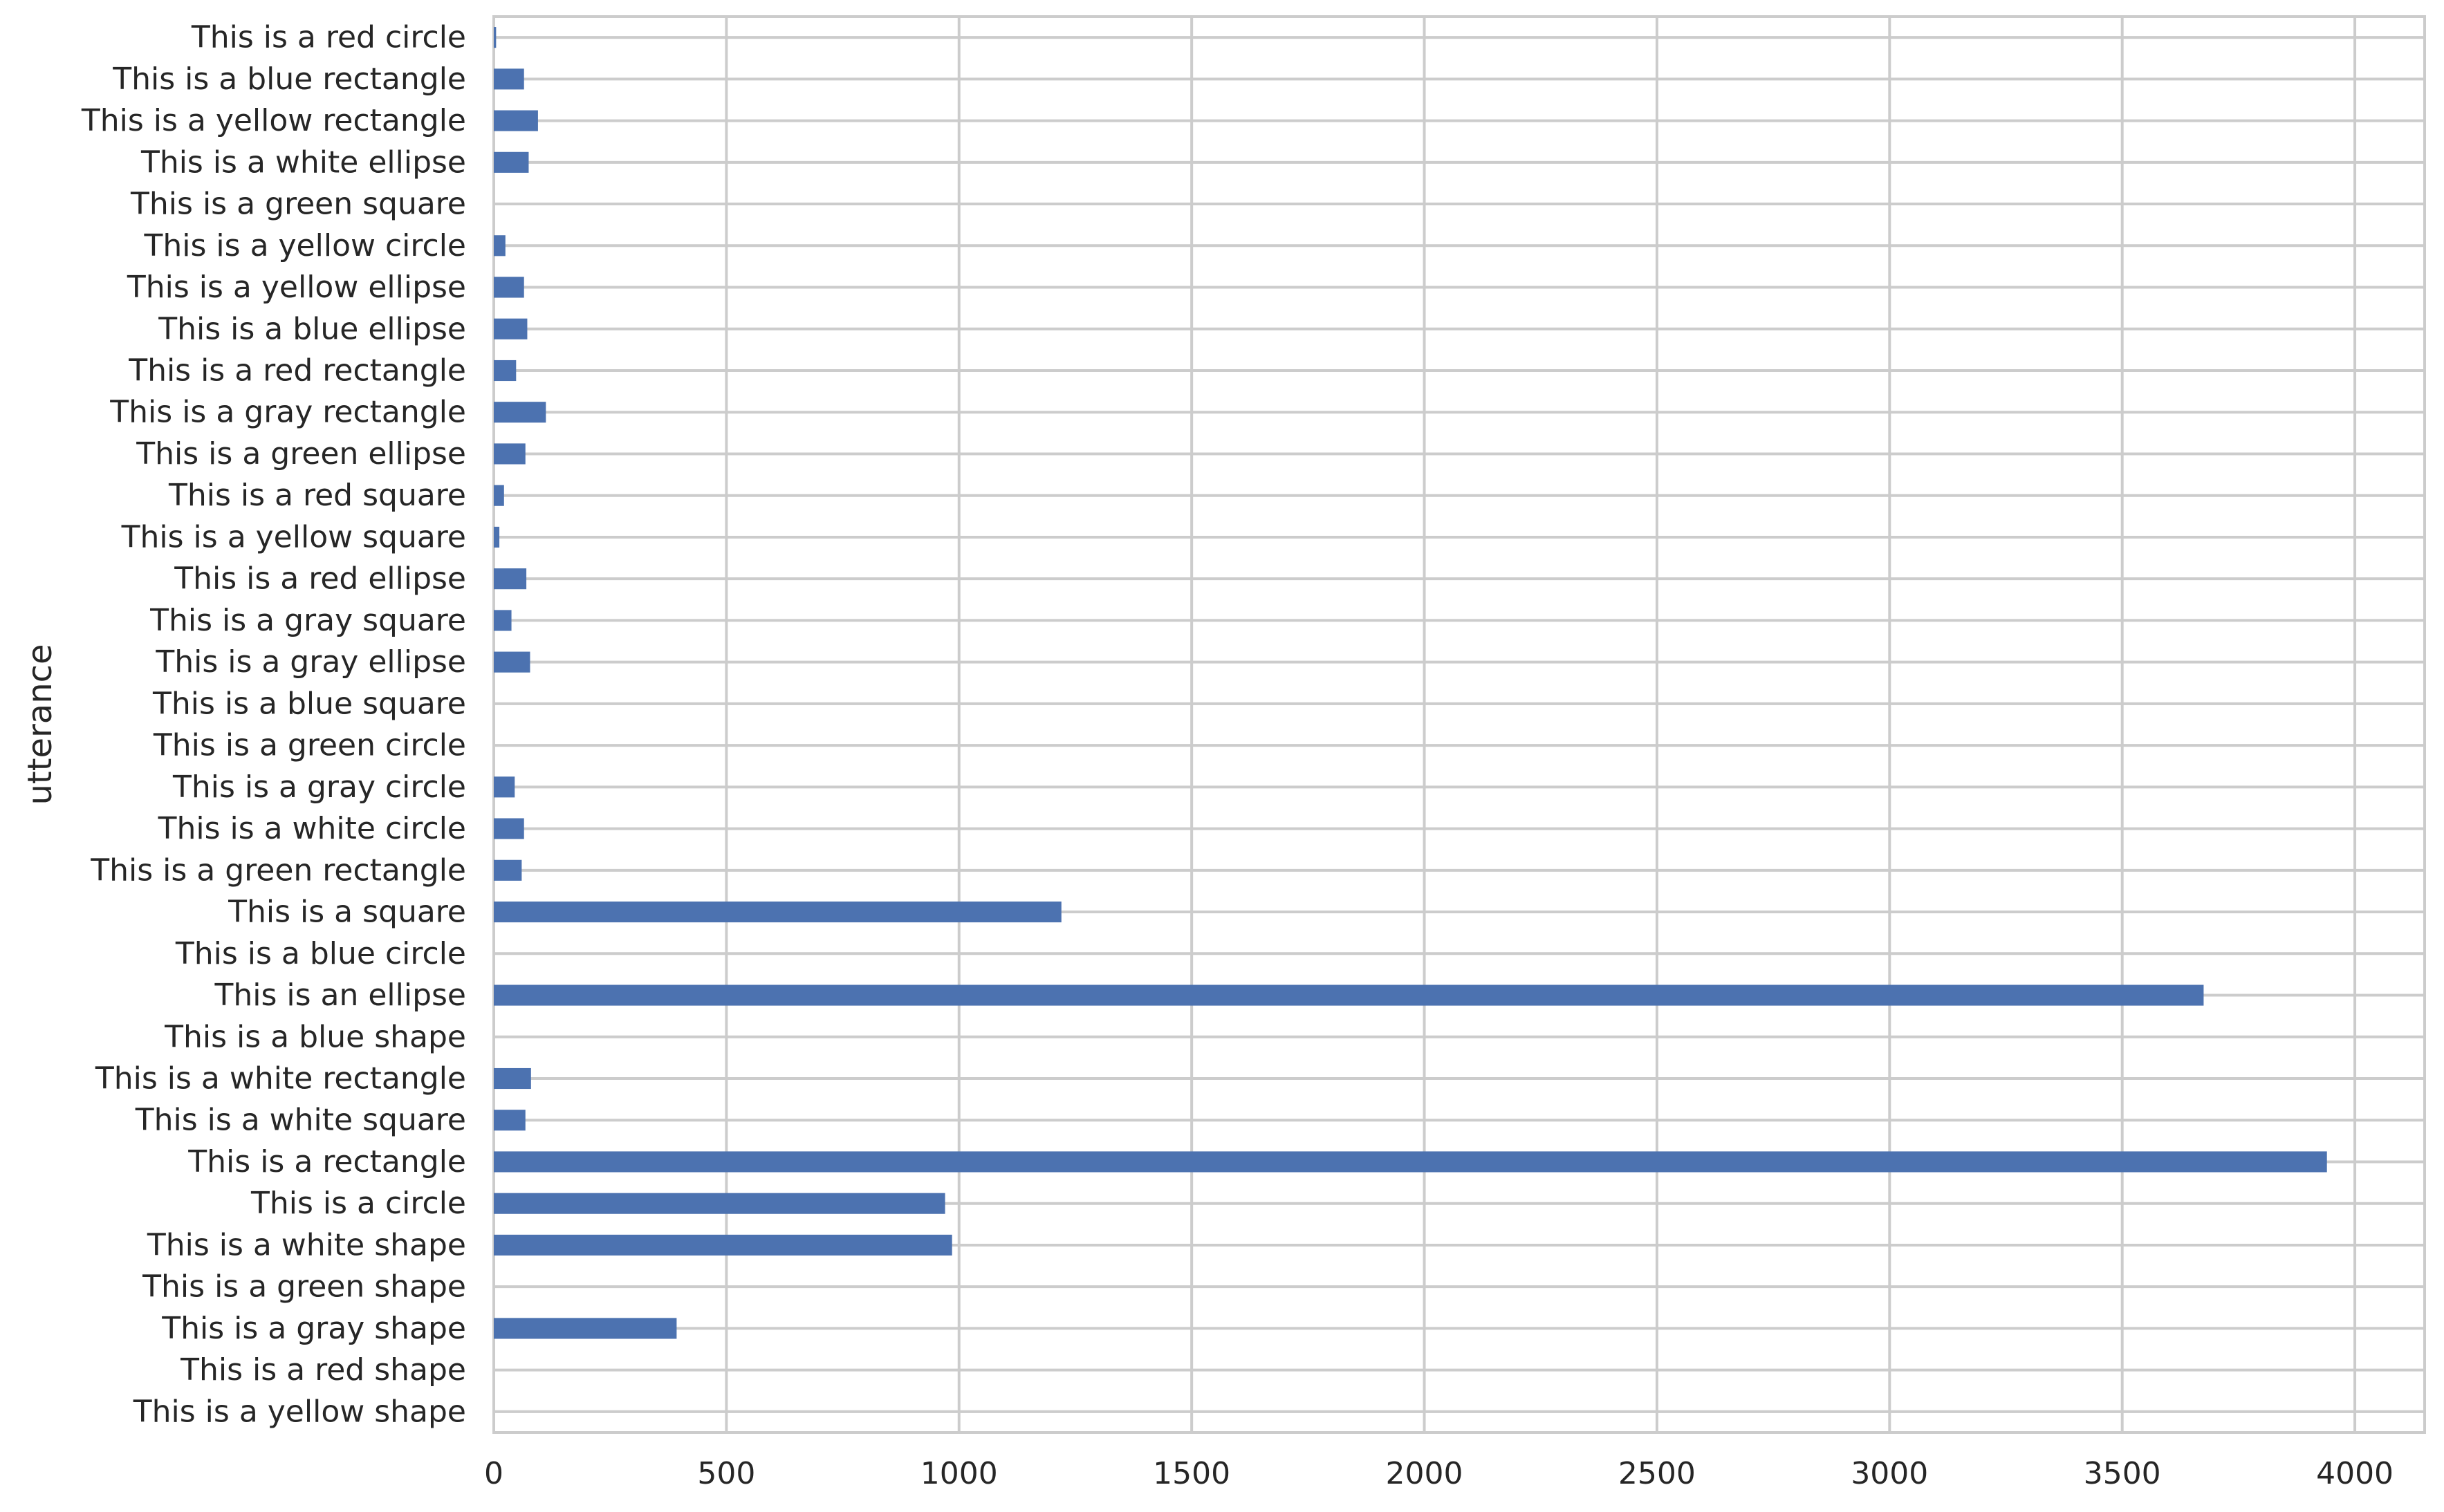 The image size is (2444, 1512). Describe the element at coordinates (340, 995) in the screenshot. I see `y-tick-label: This is an ellipse` at that location.